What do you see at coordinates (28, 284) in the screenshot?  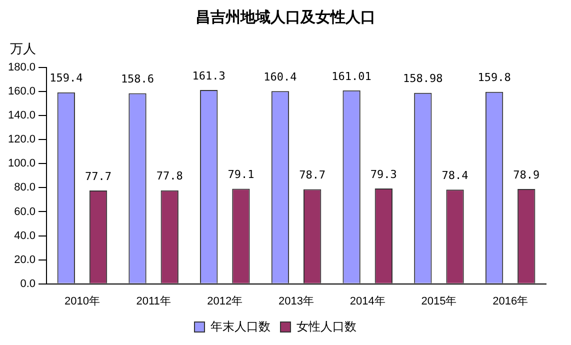 I see `y-tick-label: 0.0` at bounding box center [28, 284].